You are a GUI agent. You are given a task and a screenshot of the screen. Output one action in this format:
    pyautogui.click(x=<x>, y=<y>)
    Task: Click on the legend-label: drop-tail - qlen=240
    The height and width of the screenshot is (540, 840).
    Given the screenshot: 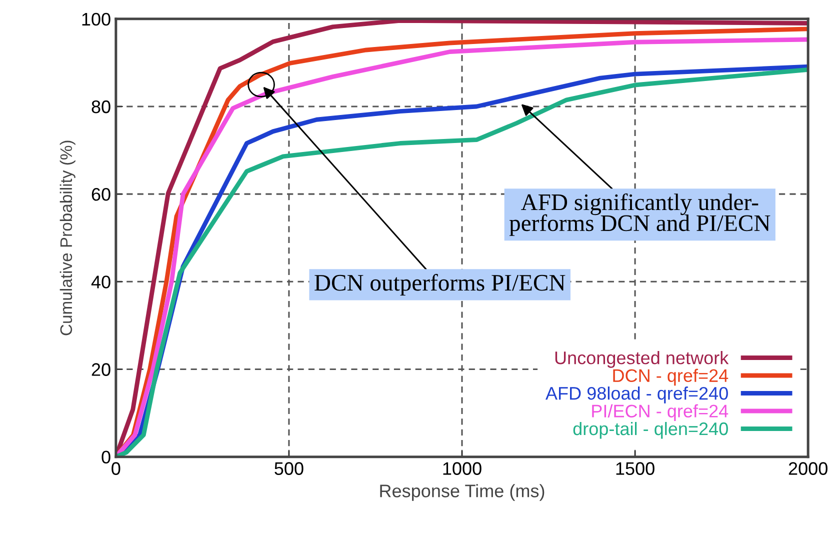 What is the action you would take?
    pyautogui.click(x=650, y=430)
    